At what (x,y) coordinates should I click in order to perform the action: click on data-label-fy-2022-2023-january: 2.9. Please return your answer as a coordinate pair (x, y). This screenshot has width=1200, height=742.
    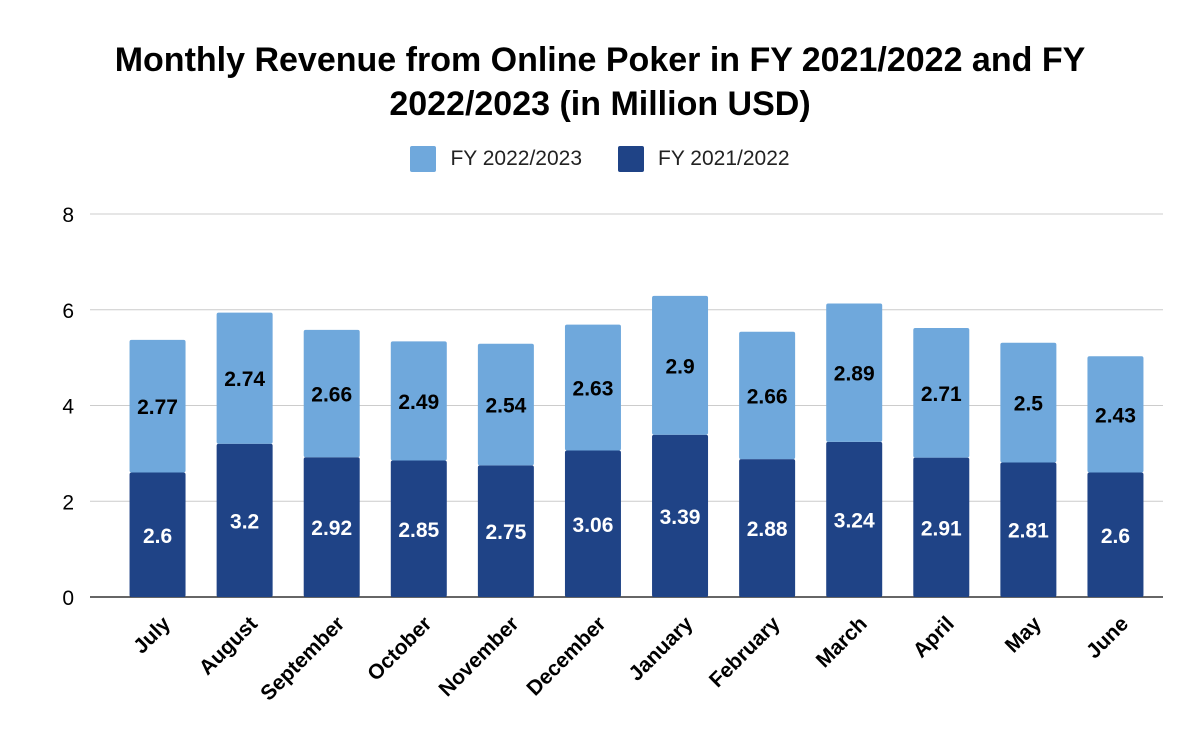
    Looking at the image, I should click on (679, 366).